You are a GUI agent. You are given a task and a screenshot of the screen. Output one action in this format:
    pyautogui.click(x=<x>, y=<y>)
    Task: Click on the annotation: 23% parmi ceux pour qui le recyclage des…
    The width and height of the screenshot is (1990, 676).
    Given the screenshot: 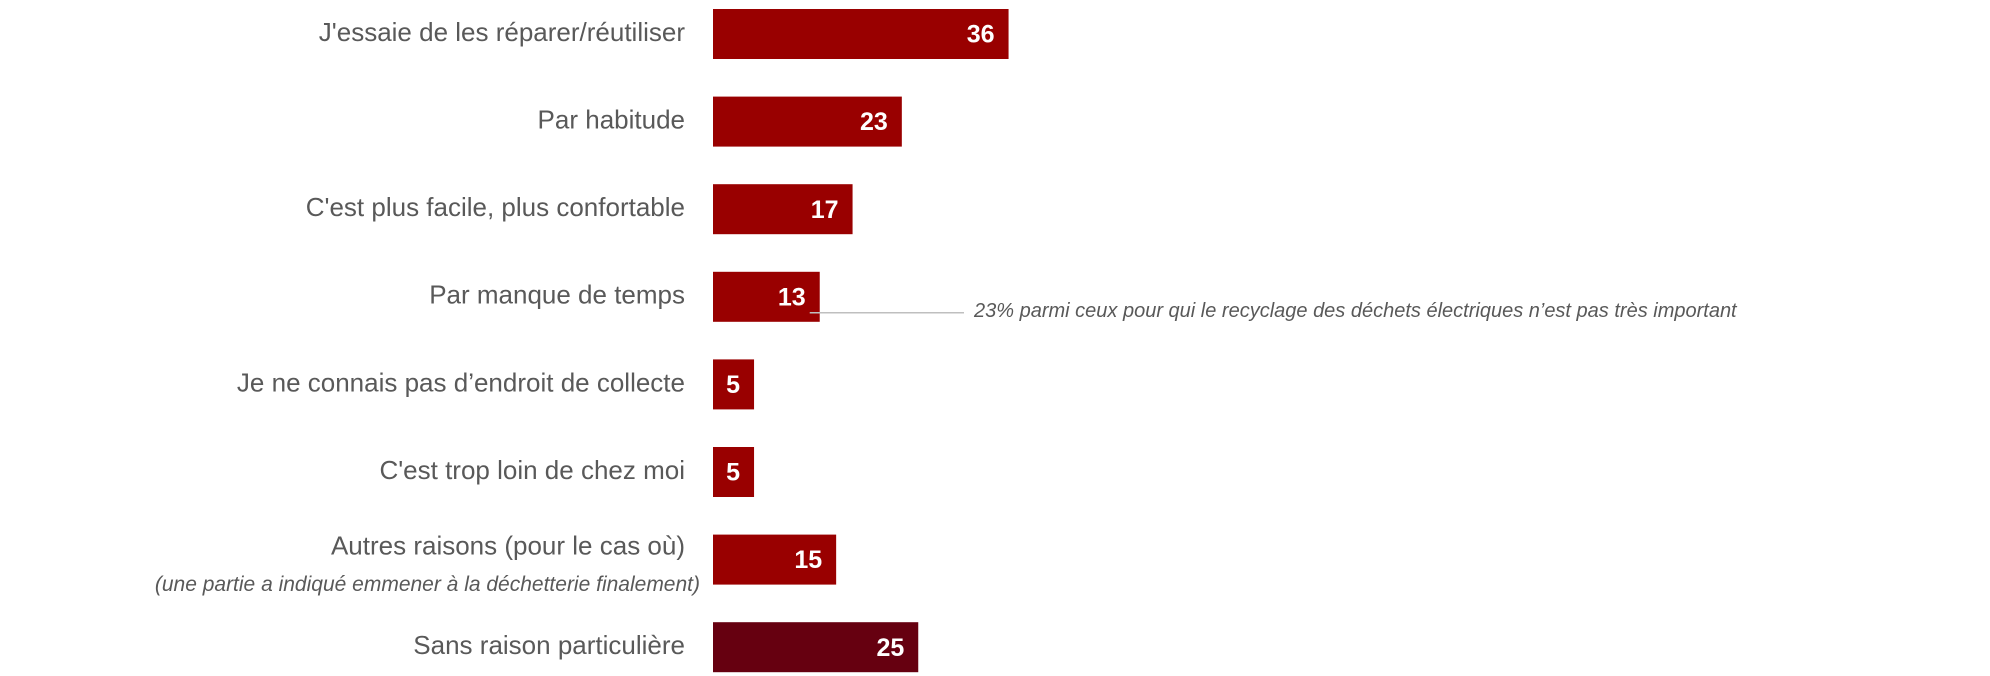 What is the action you would take?
    pyautogui.click(x=1355, y=311)
    